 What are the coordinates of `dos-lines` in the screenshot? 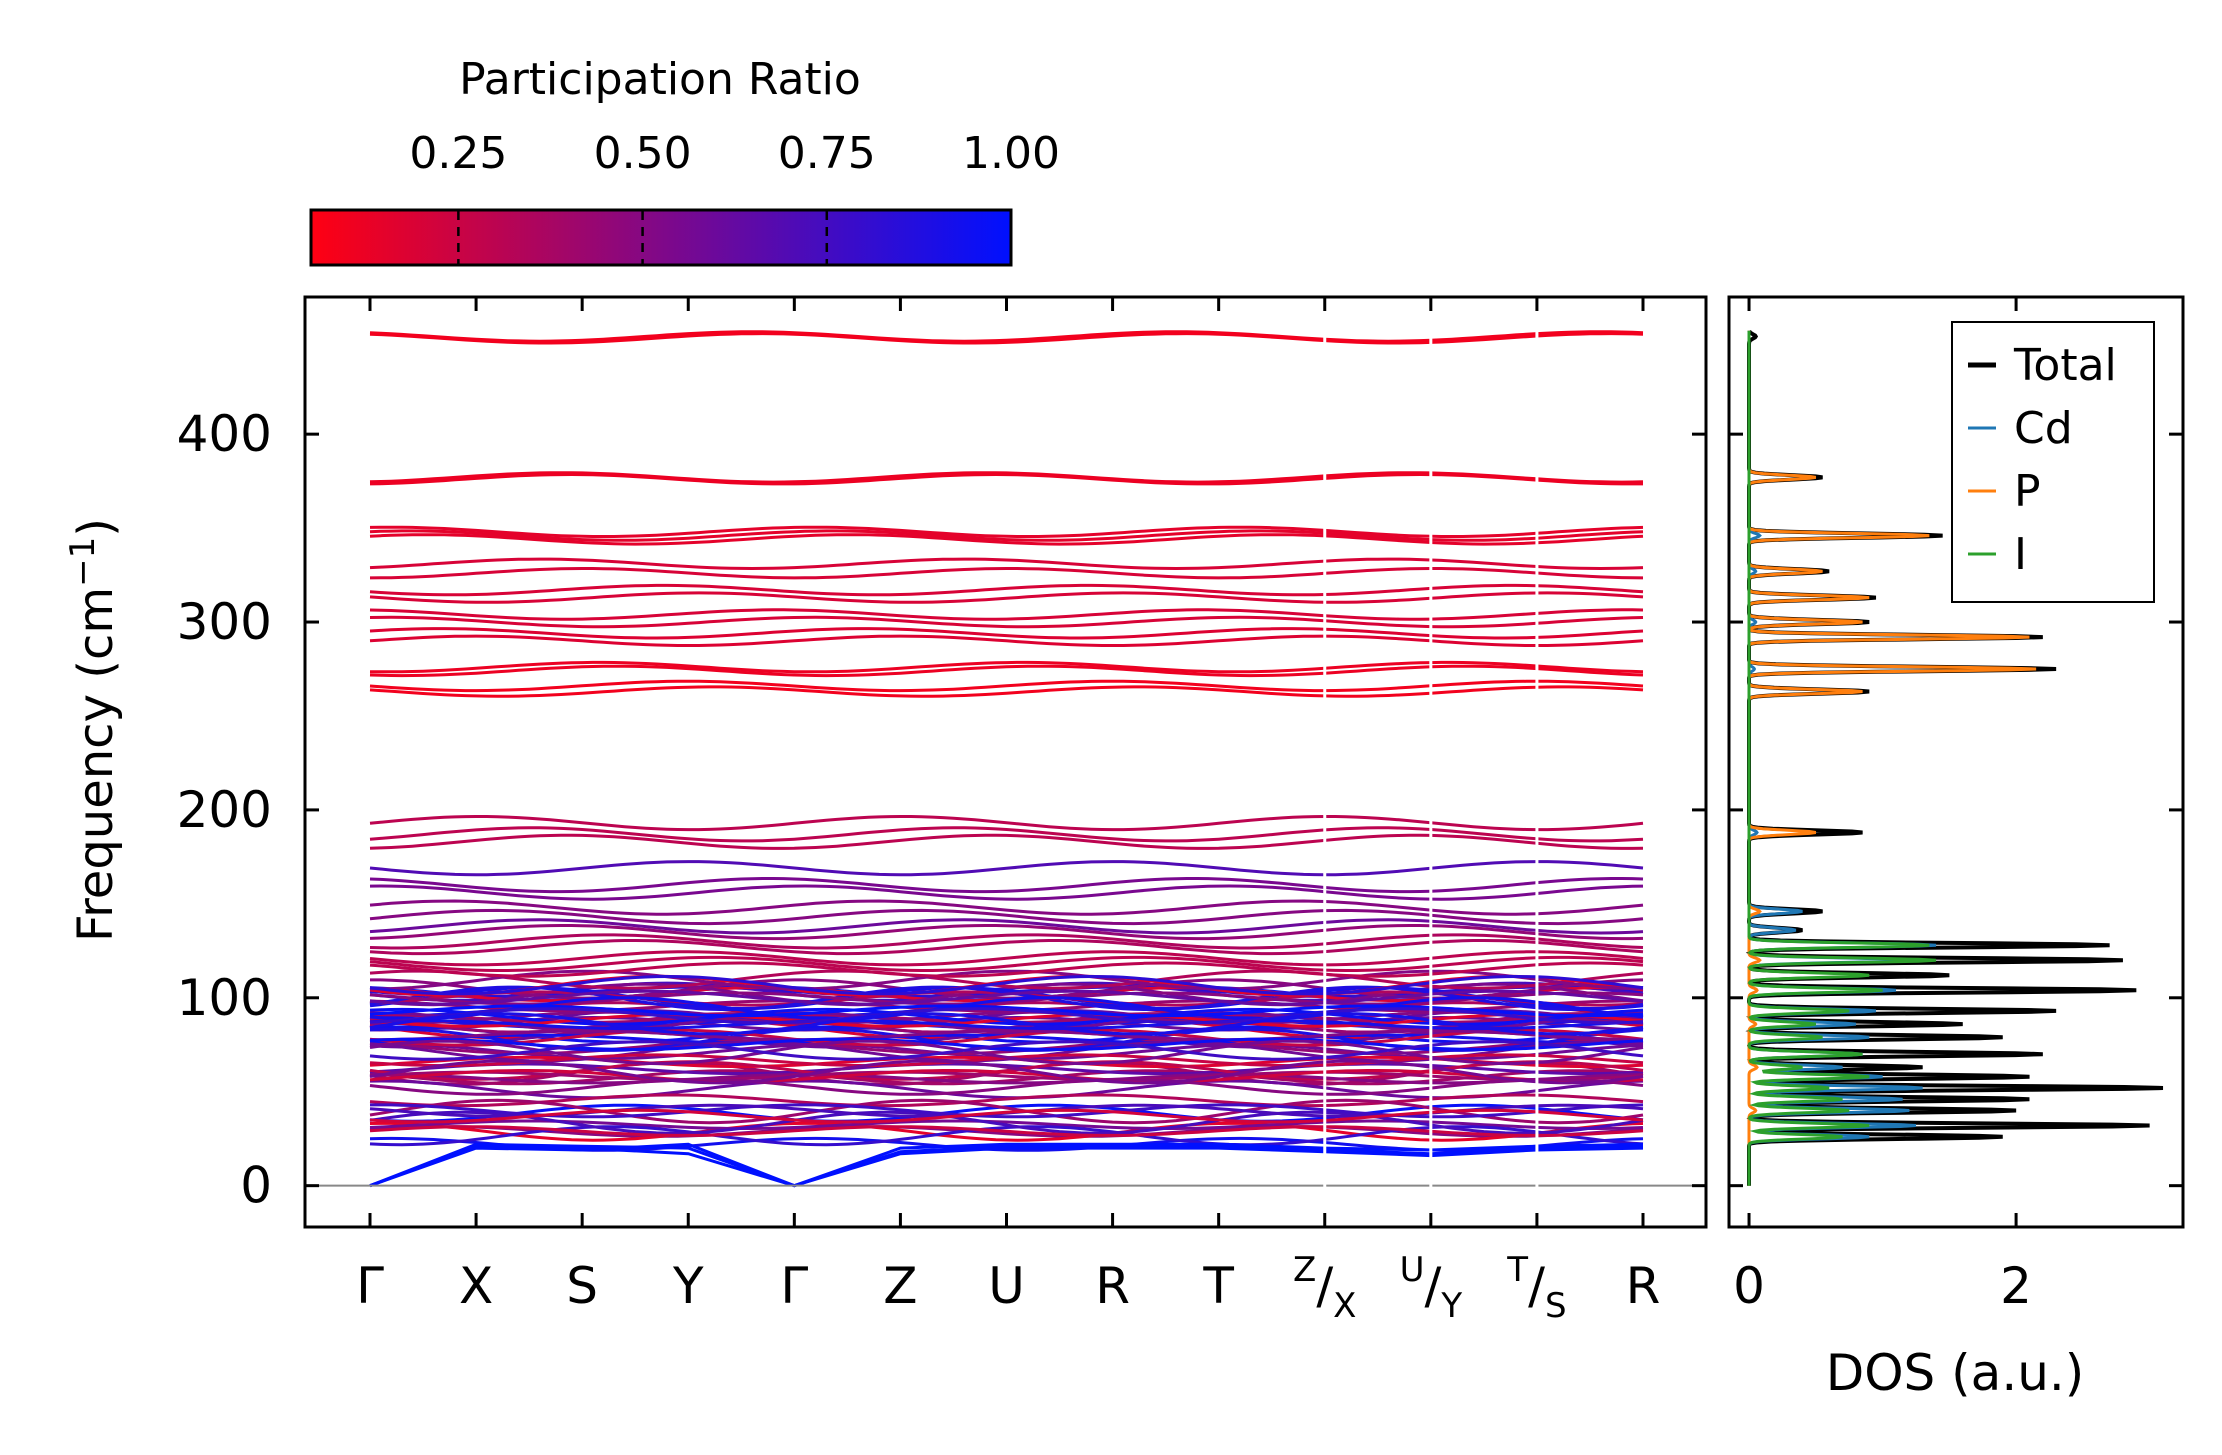 It's located at (1954, 758).